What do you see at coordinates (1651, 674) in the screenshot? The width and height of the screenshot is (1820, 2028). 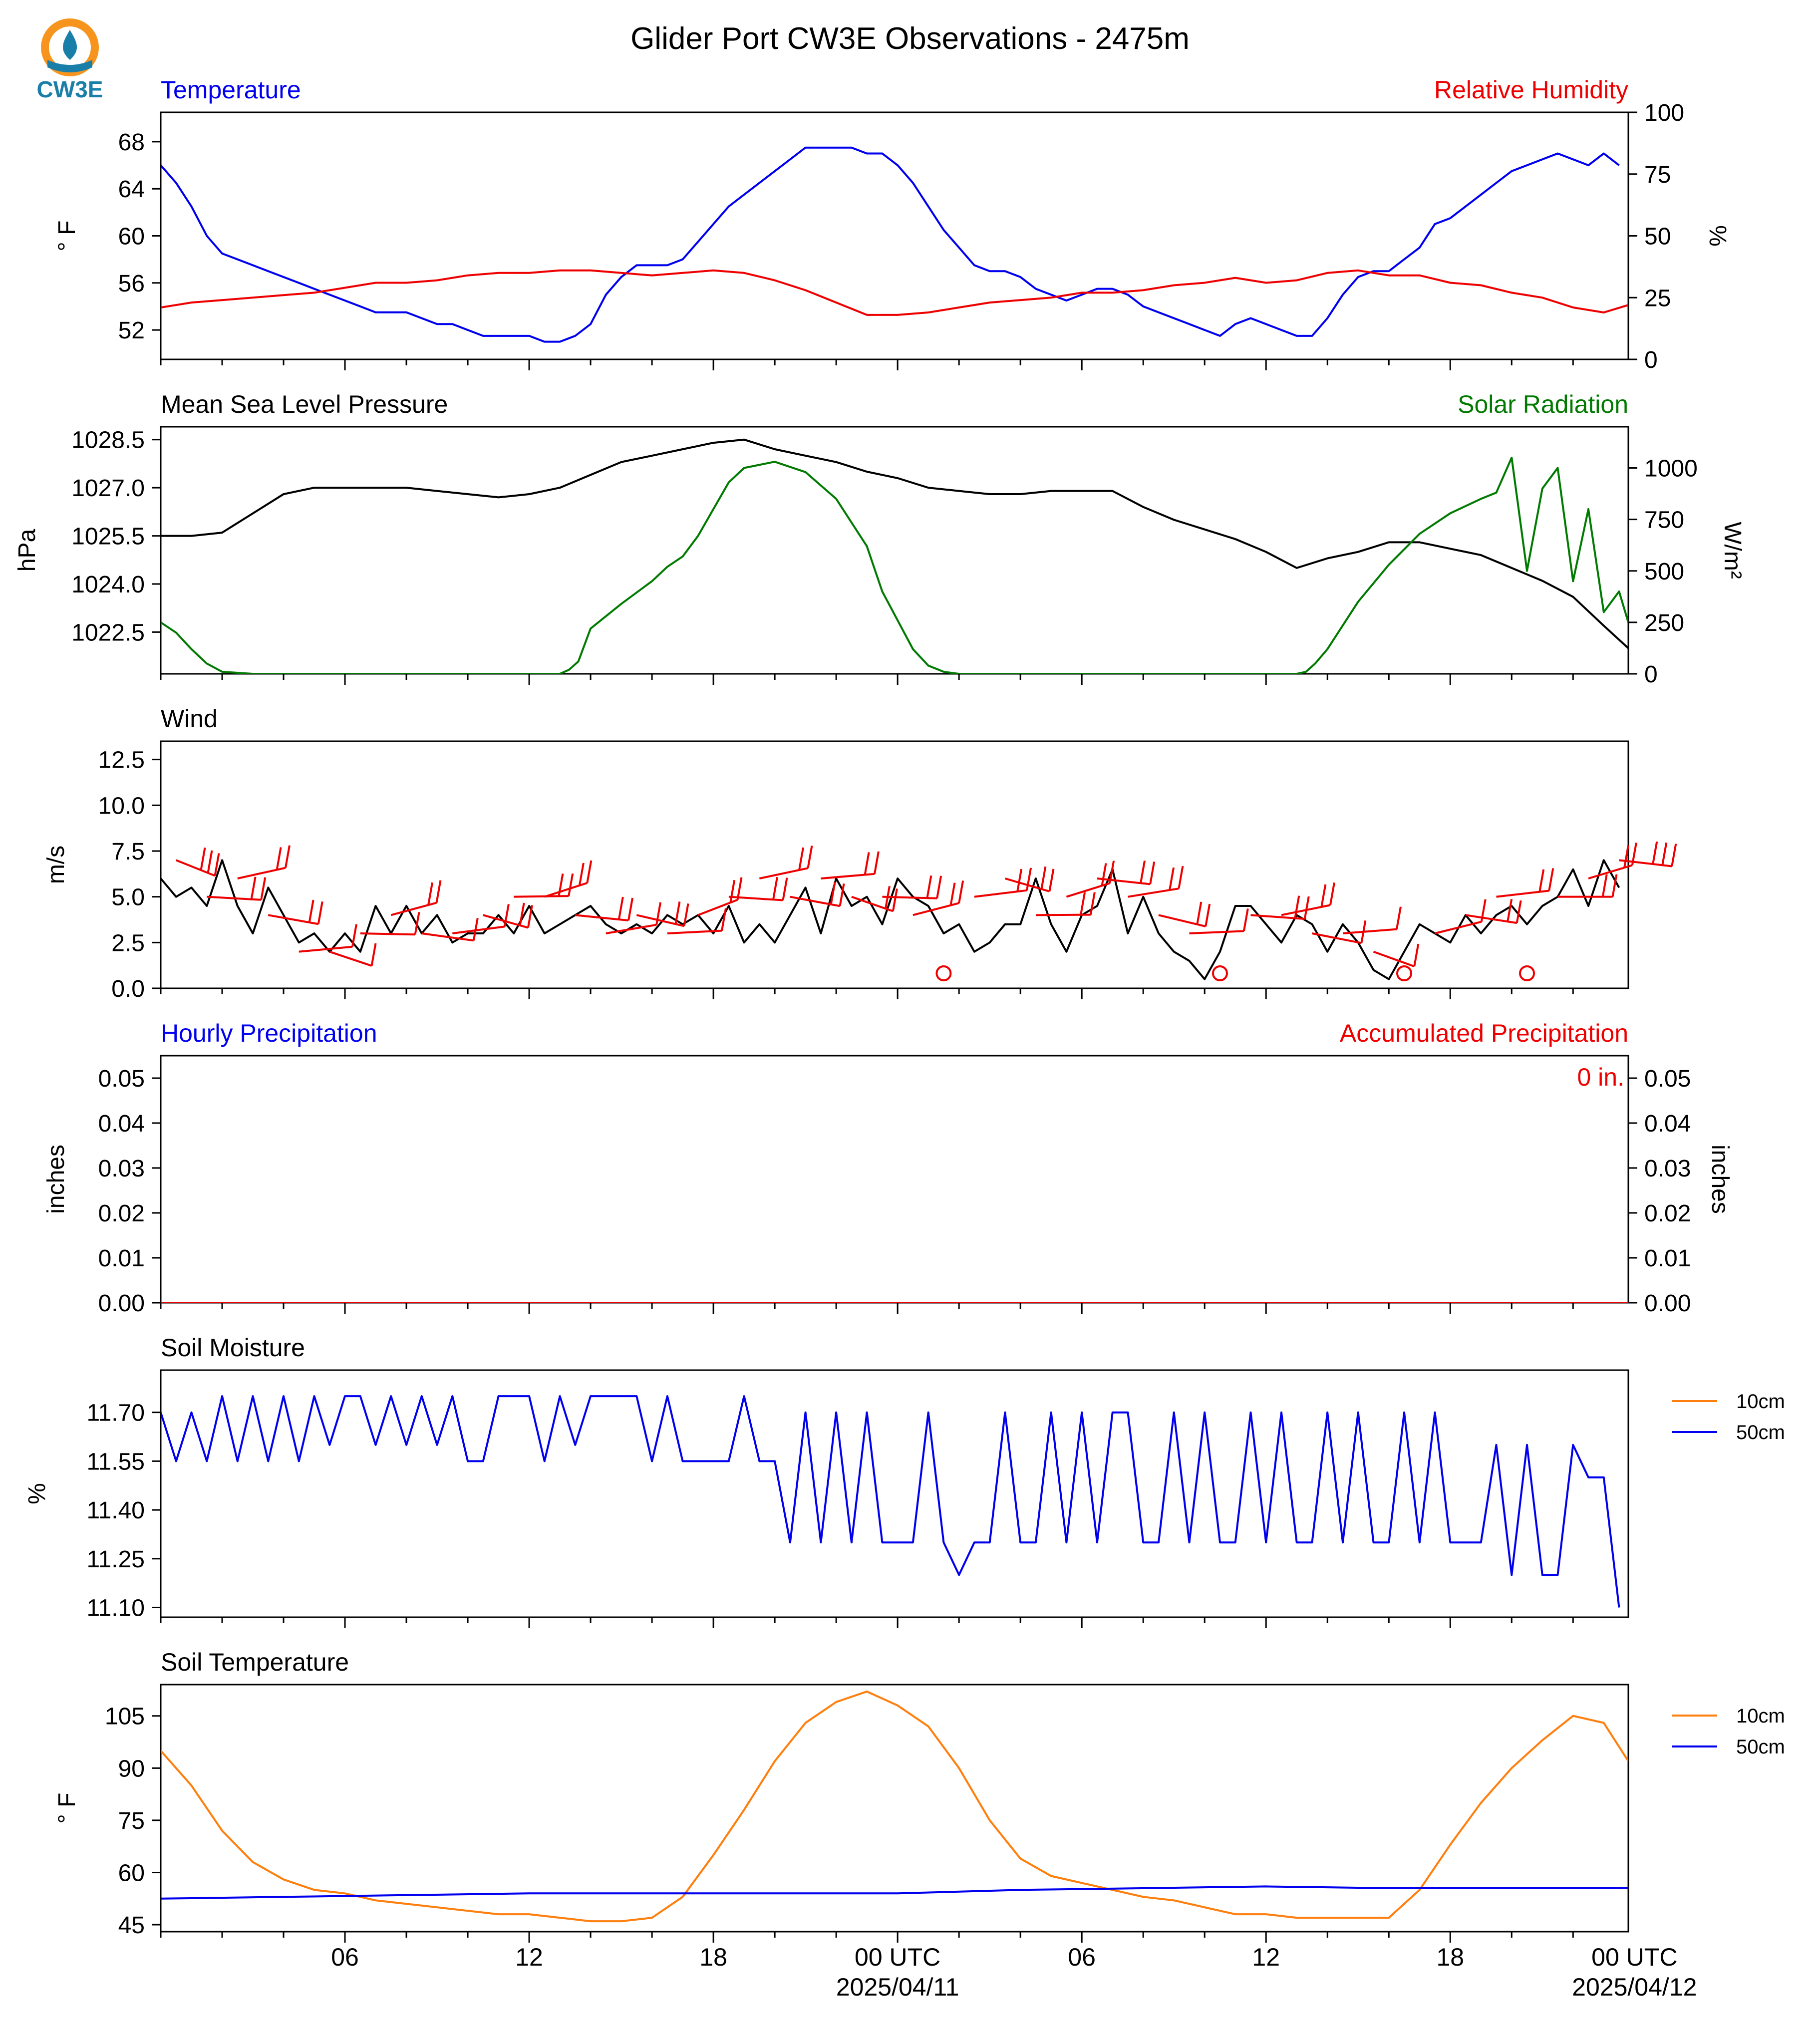 I see `y-tick-label-right: 0` at bounding box center [1651, 674].